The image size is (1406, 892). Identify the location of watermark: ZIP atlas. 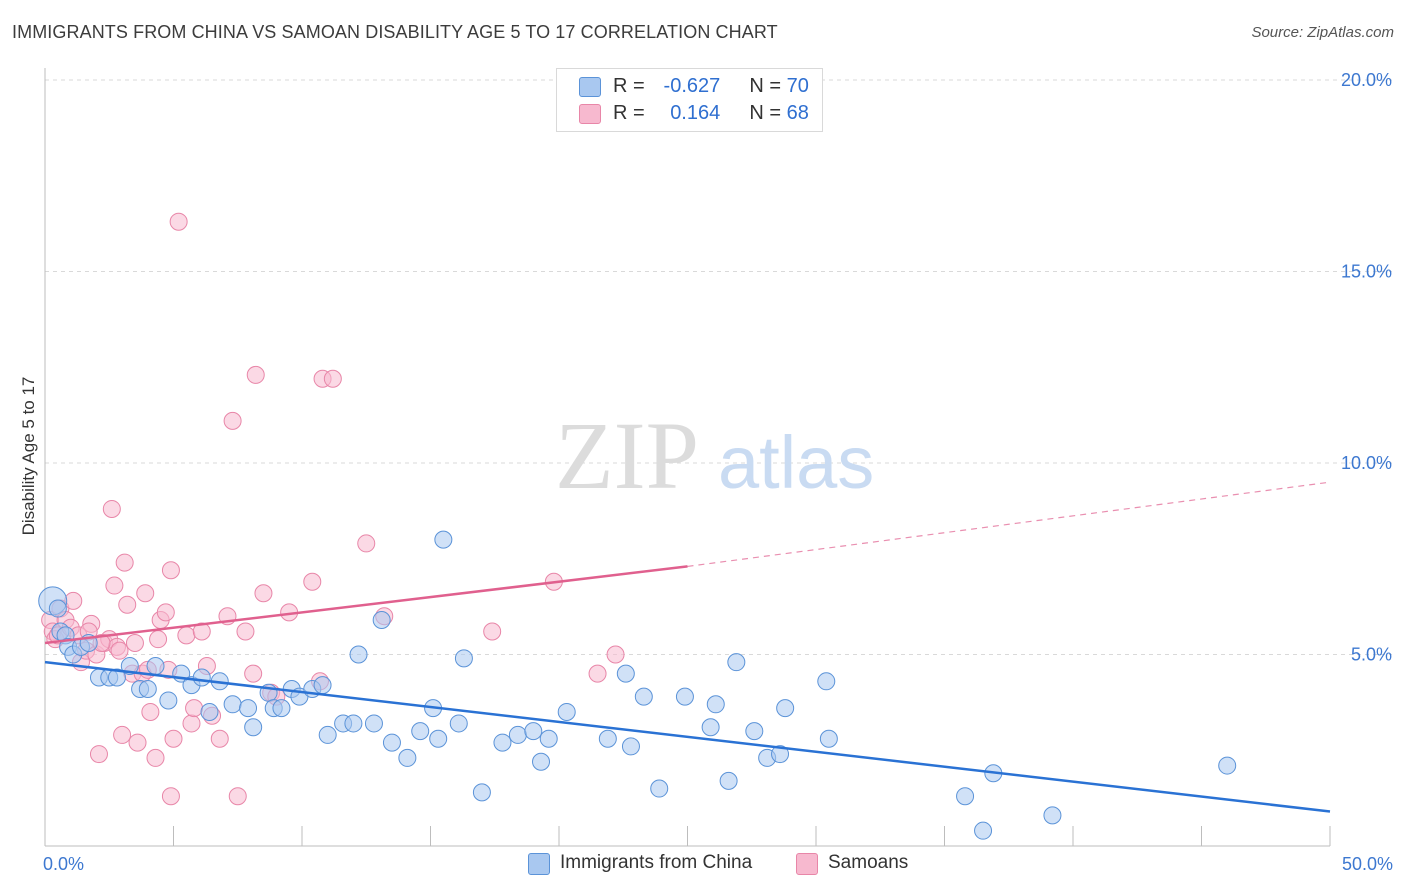
(714, 455).